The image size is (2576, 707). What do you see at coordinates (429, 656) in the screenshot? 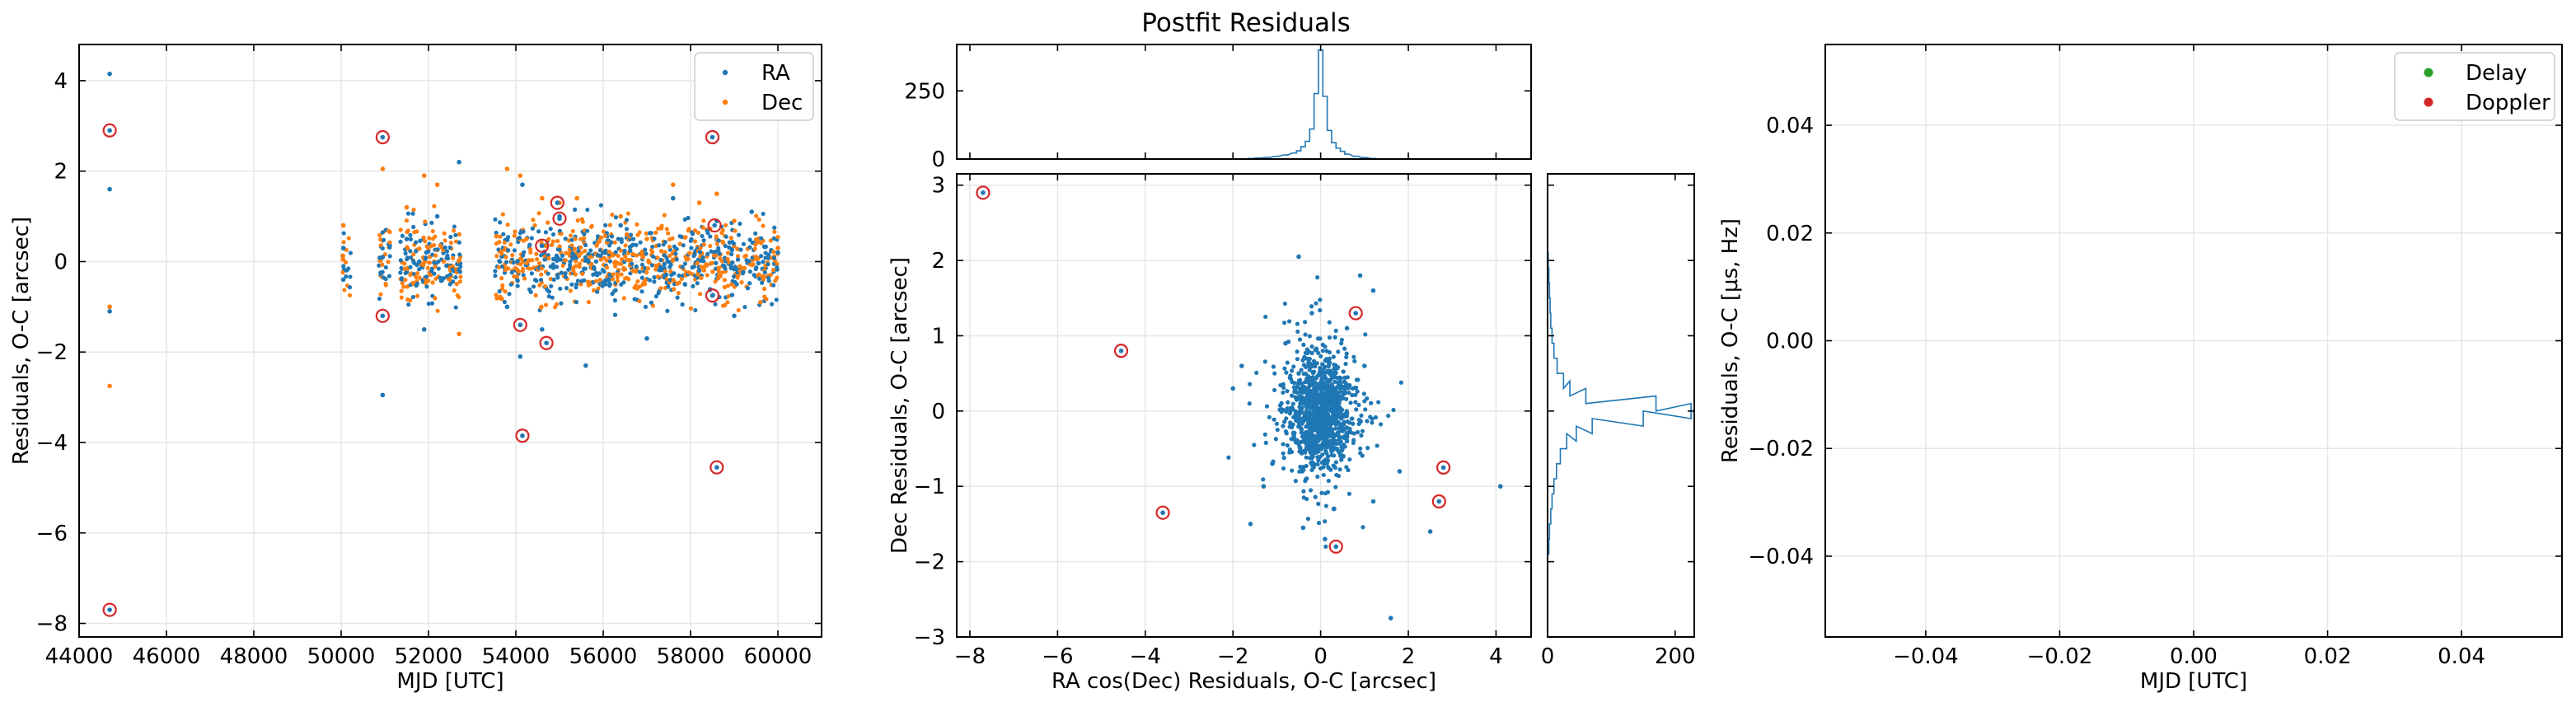
I see `x-tick-label: 52000` at bounding box center [429, 656].